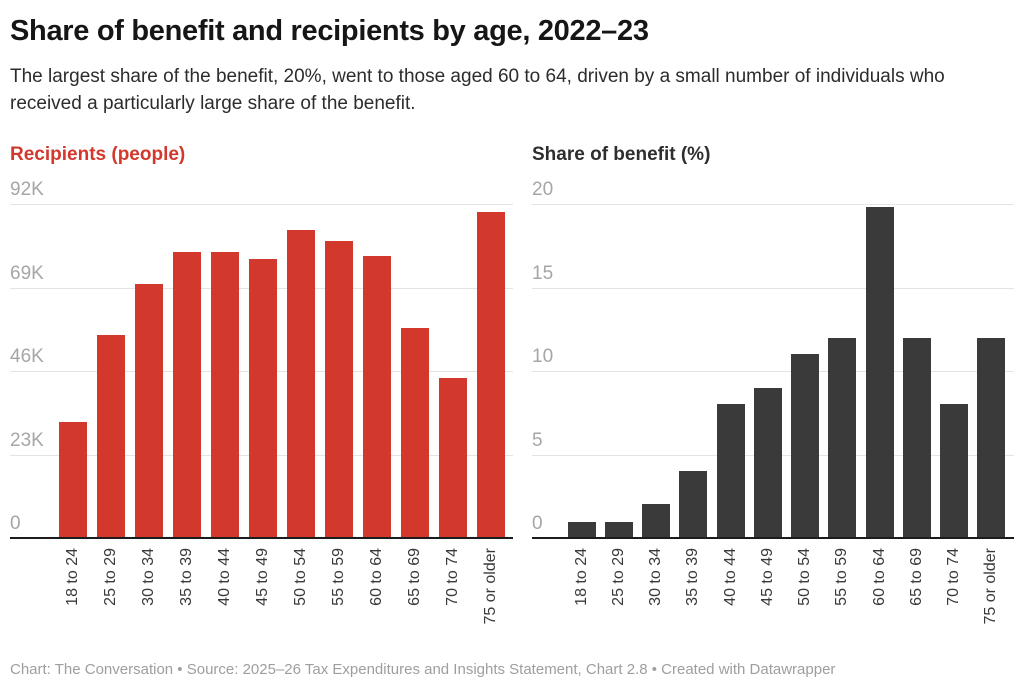 This screenshot has width=1024, height=688. Describe the element at coordinates (27, 440) in the screenshot. I see `y-tick-label: 23K` at that location.